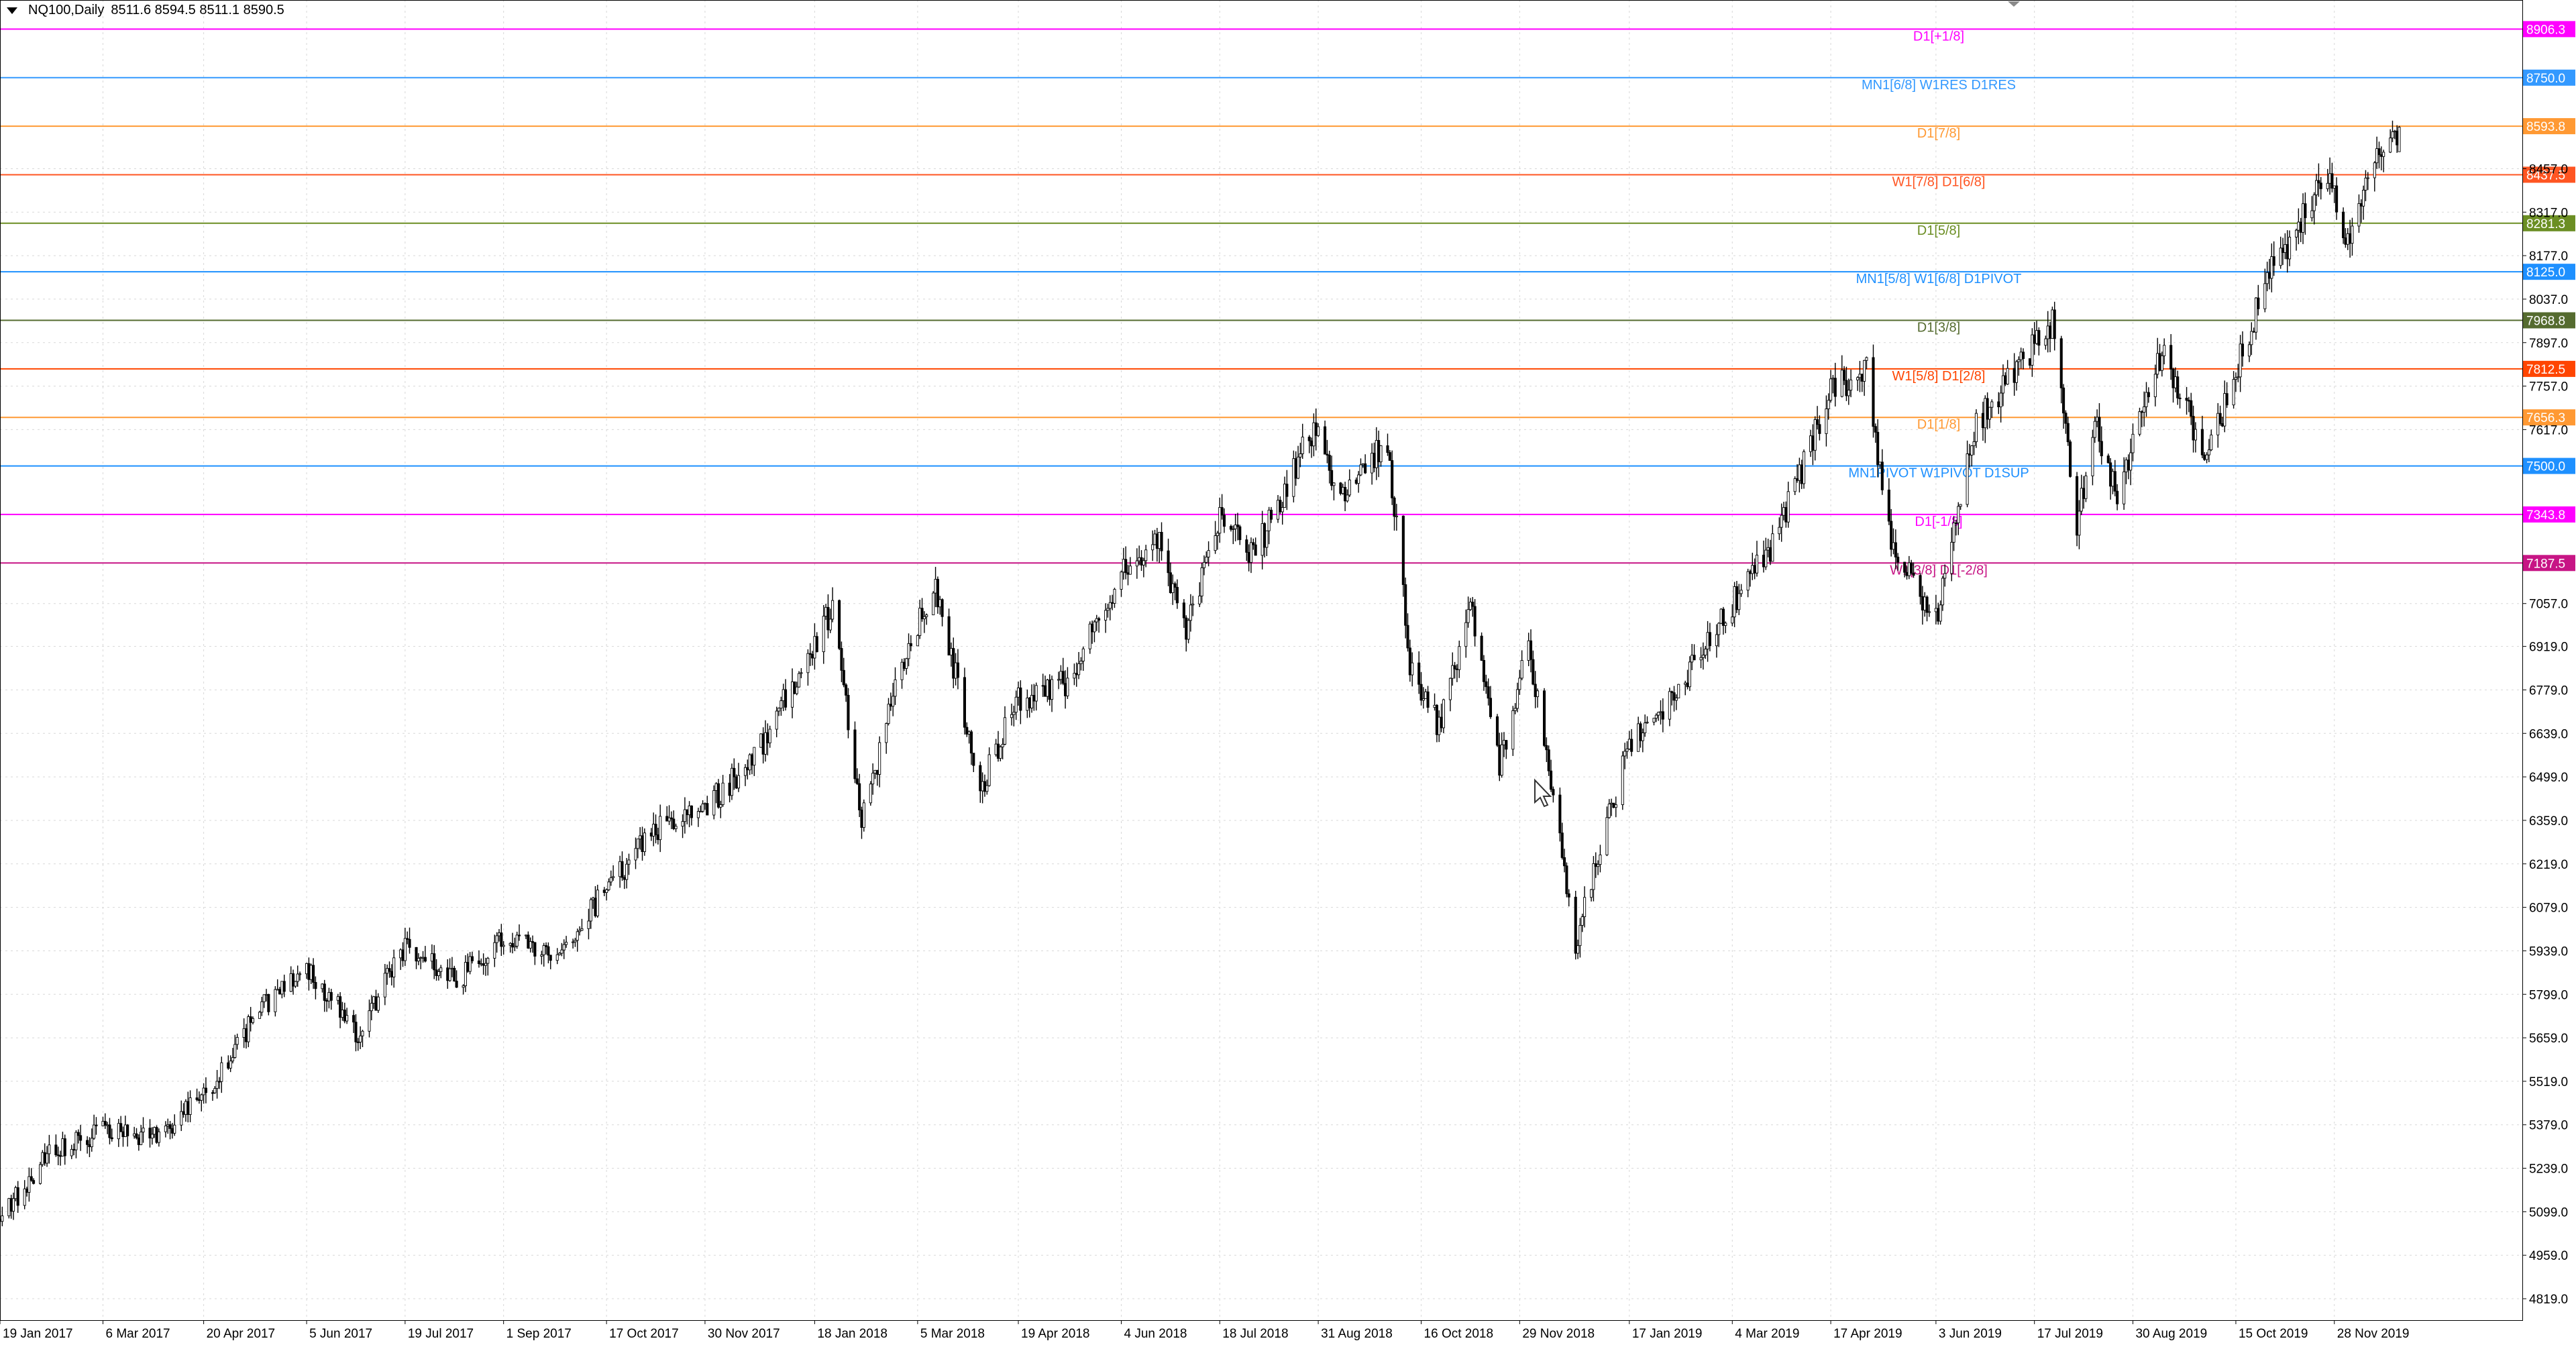 The width and height of the screenshot is (2576, 1349). What do you see at coordinates (2545, 322) in the screenshot?
I see `level-price-tag-text: 7968.8` at bounding box center [2545, 322].